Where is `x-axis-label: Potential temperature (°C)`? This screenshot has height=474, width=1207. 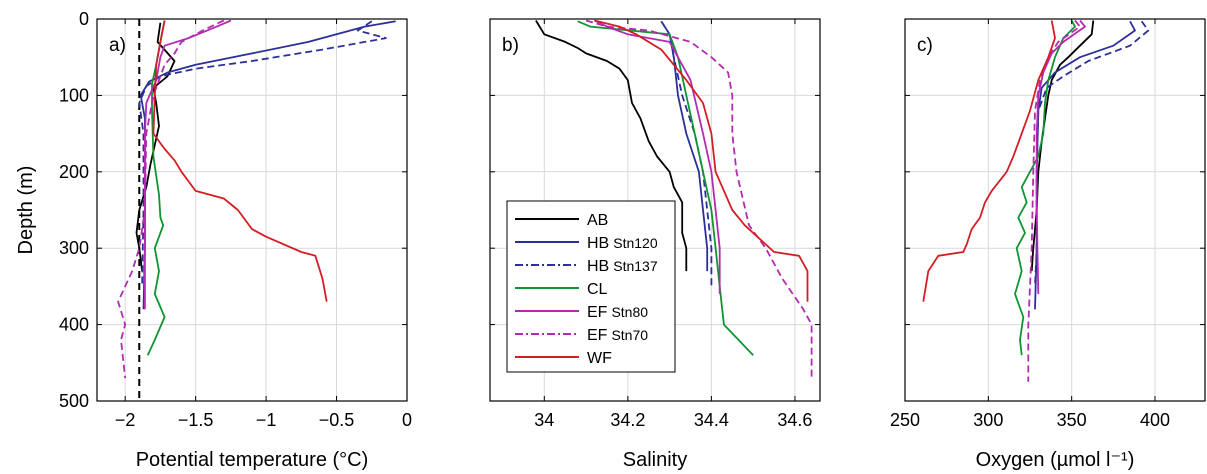 x-axis-label: Potential temperature (°C) is located at coordinates (252, 460).